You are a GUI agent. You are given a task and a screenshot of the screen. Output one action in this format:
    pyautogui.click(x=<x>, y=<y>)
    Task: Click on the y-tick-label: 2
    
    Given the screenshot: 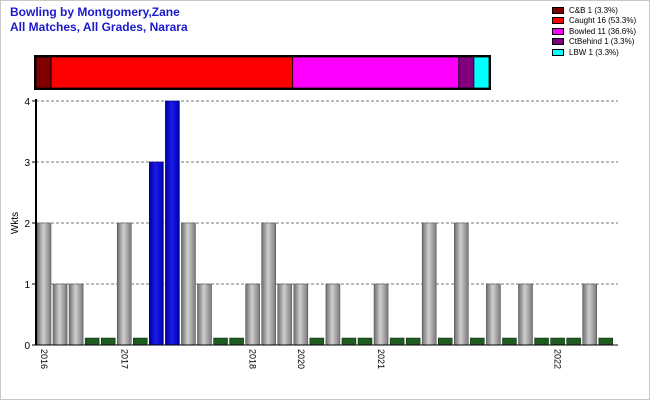 What is the action you would take?
    pyautogui.click(x=27, y=224)
    